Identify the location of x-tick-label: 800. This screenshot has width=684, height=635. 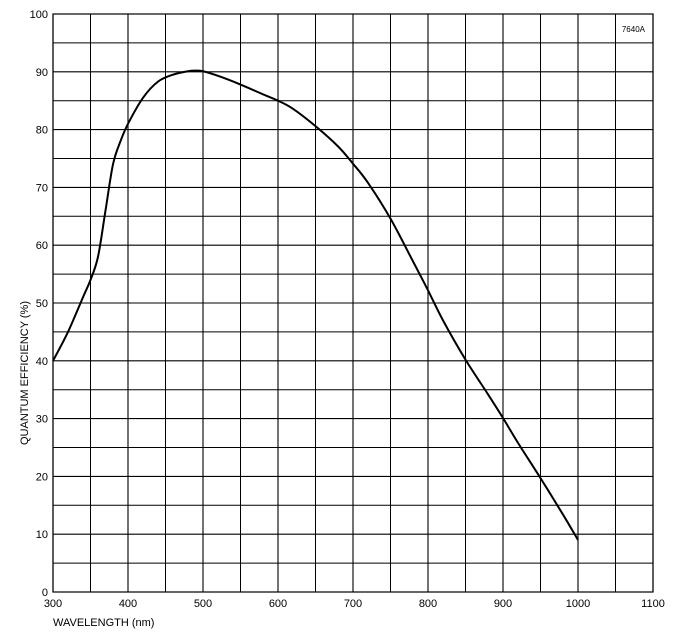
(428, 604).